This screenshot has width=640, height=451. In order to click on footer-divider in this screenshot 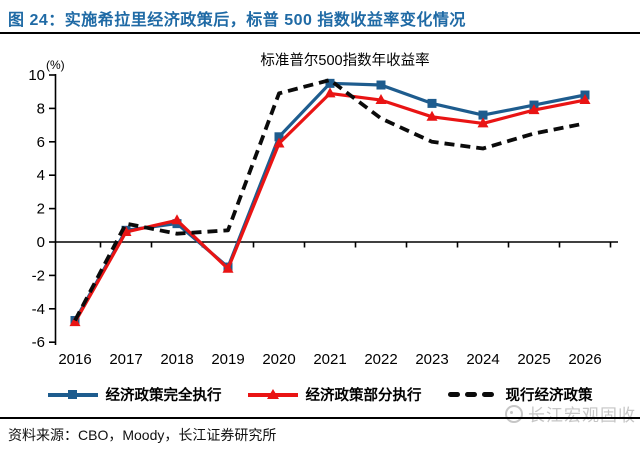, I will do `click(320, 418)`.